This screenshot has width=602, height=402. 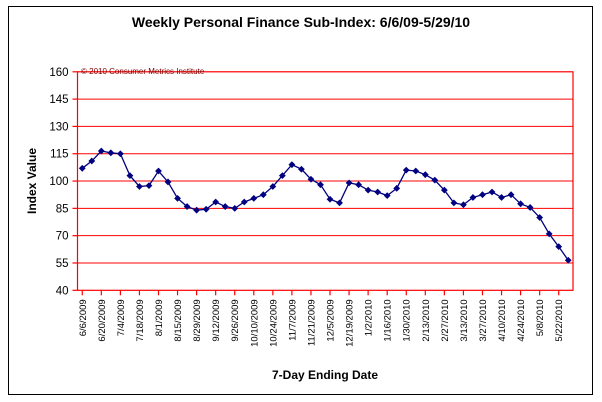 What do you see at coordinates (62, 237) in the screenshot?
I see `y-tick-label: 70` at bounding box center [62, 237].